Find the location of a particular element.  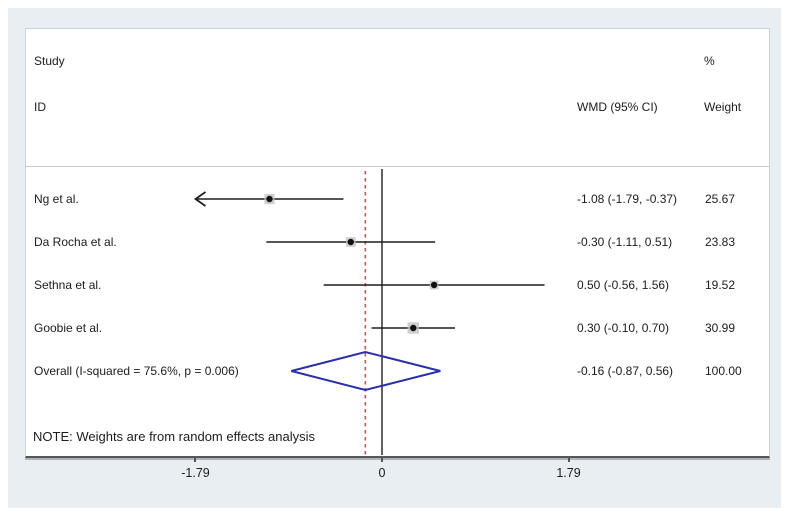

study-label: Sethna et al. is located at coordinates (68, 285).